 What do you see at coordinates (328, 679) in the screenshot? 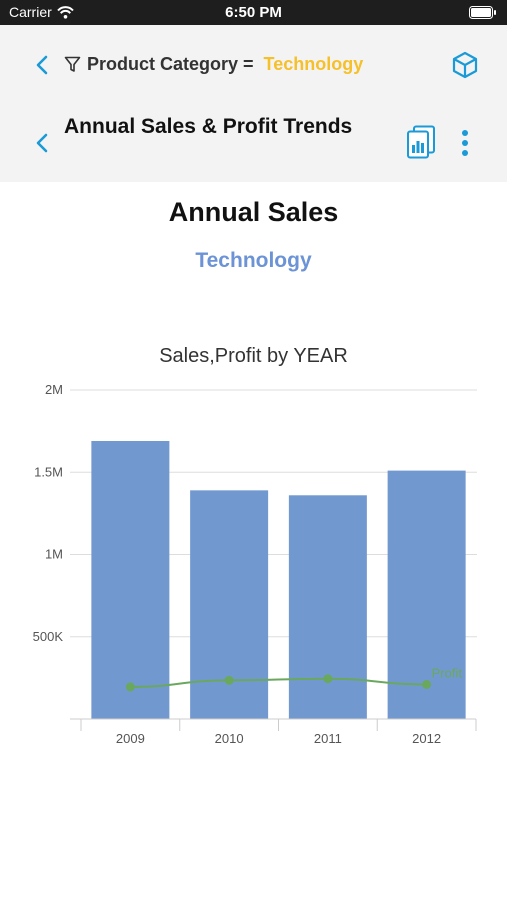
I see `profit-point-2011` at bounding box center [328, 679].